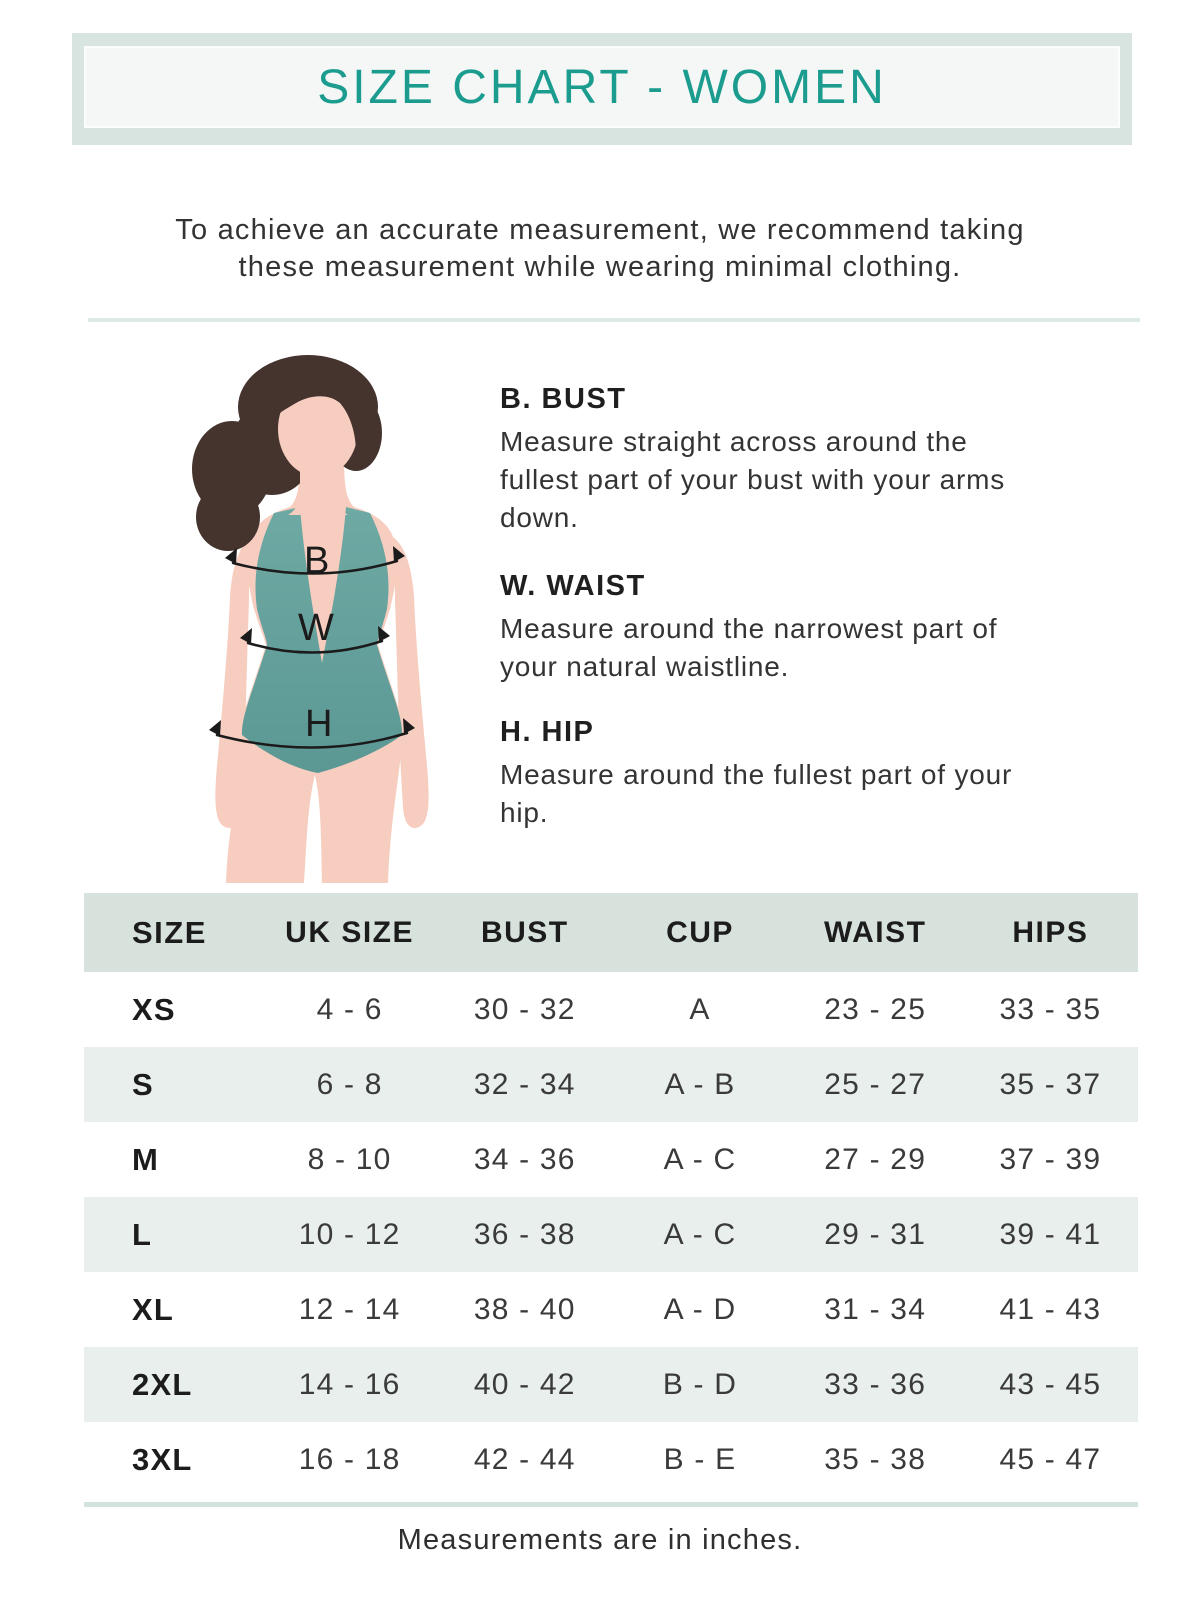  What do you see at coordinates (146, 1159) in the screenshot?
I see `size-label: M` at bounding box center [146, 1159].